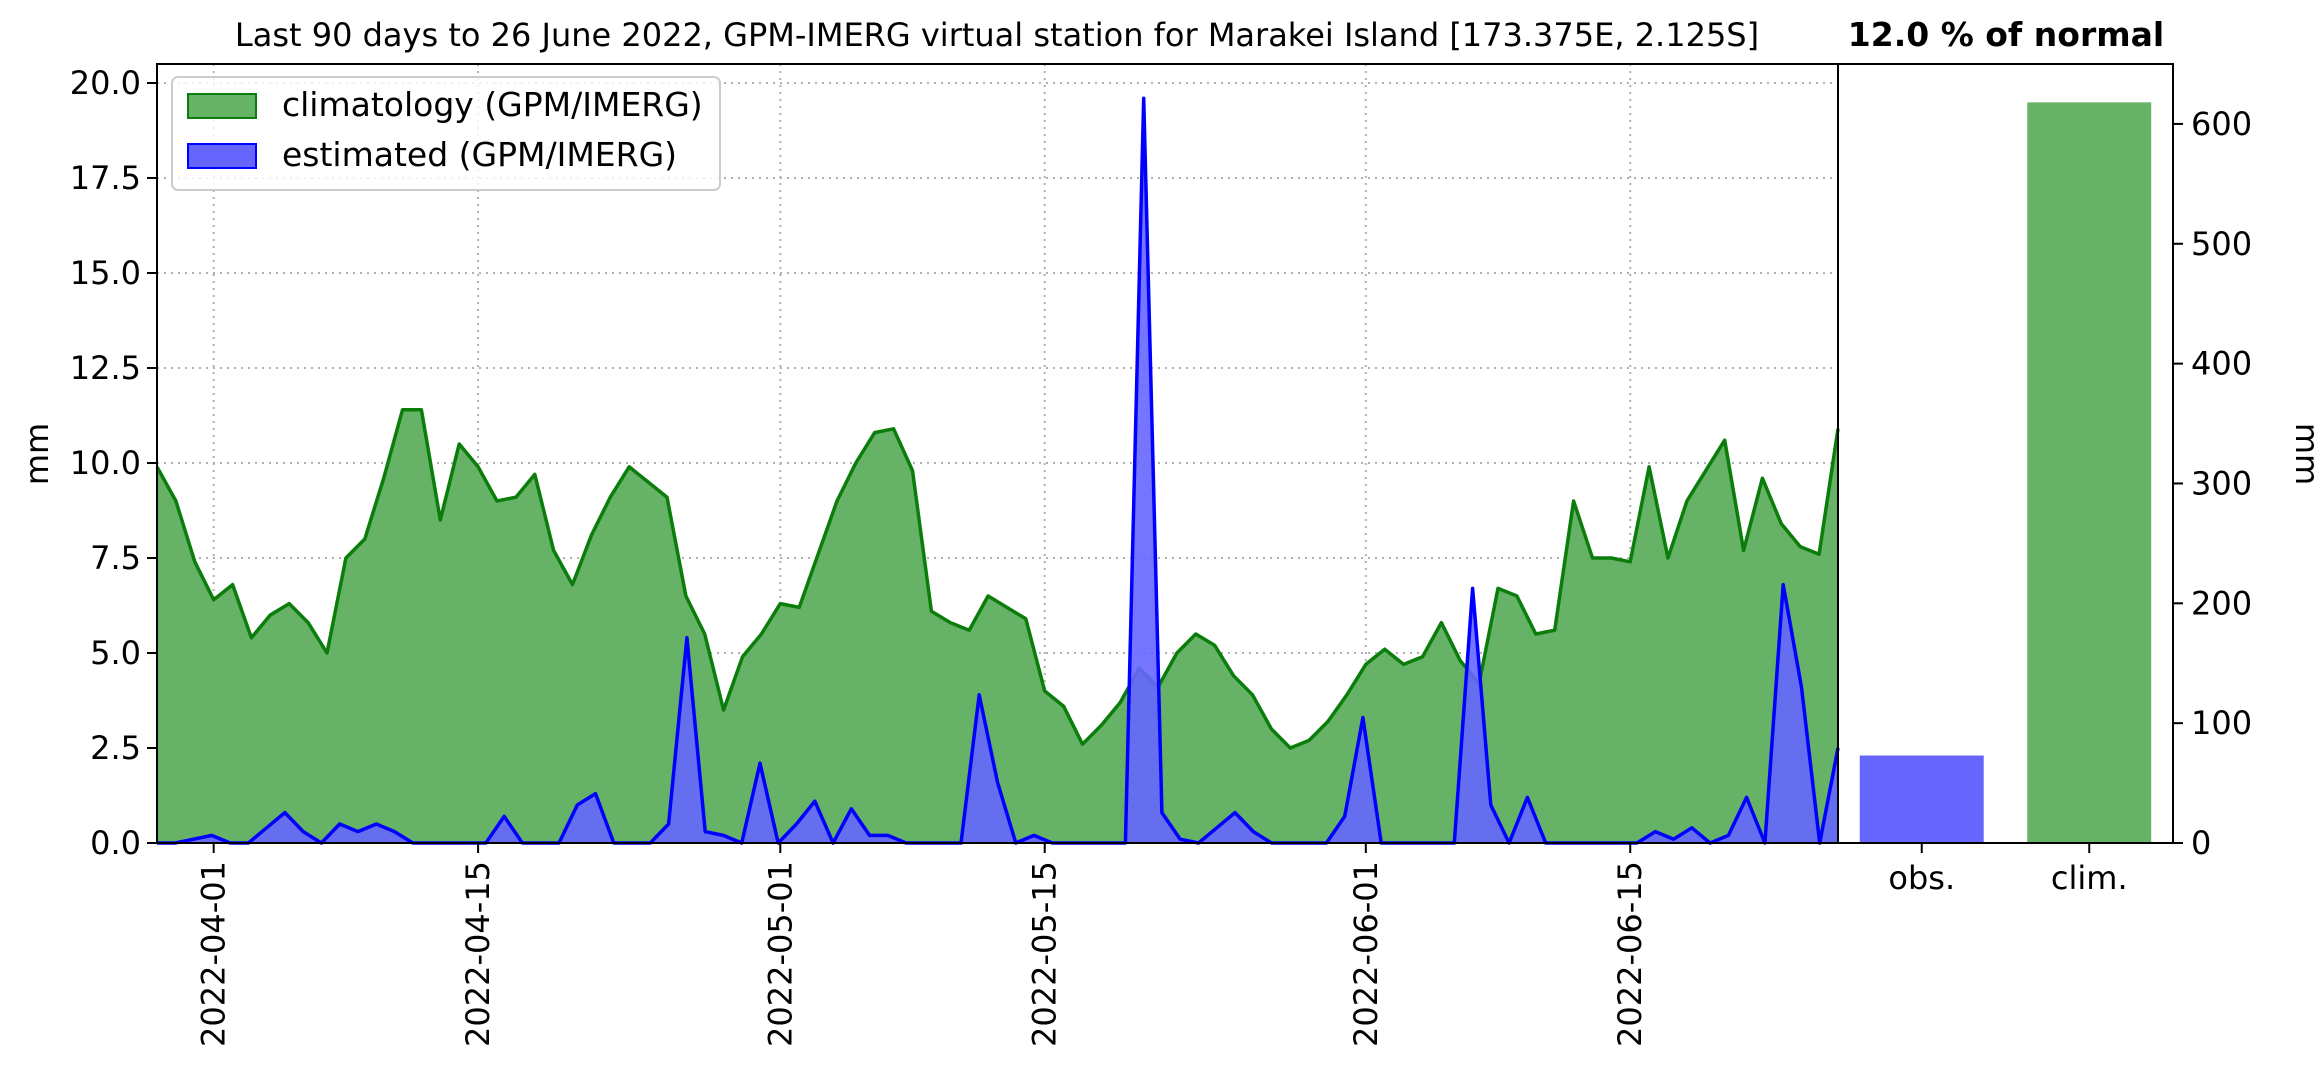 This screenshot has width=2321, height=1080. What do you see at coordinates (2201, 843) in the screenshot?
I see `bar-y-tick-label: 0` at bounding box center [2201, 843].